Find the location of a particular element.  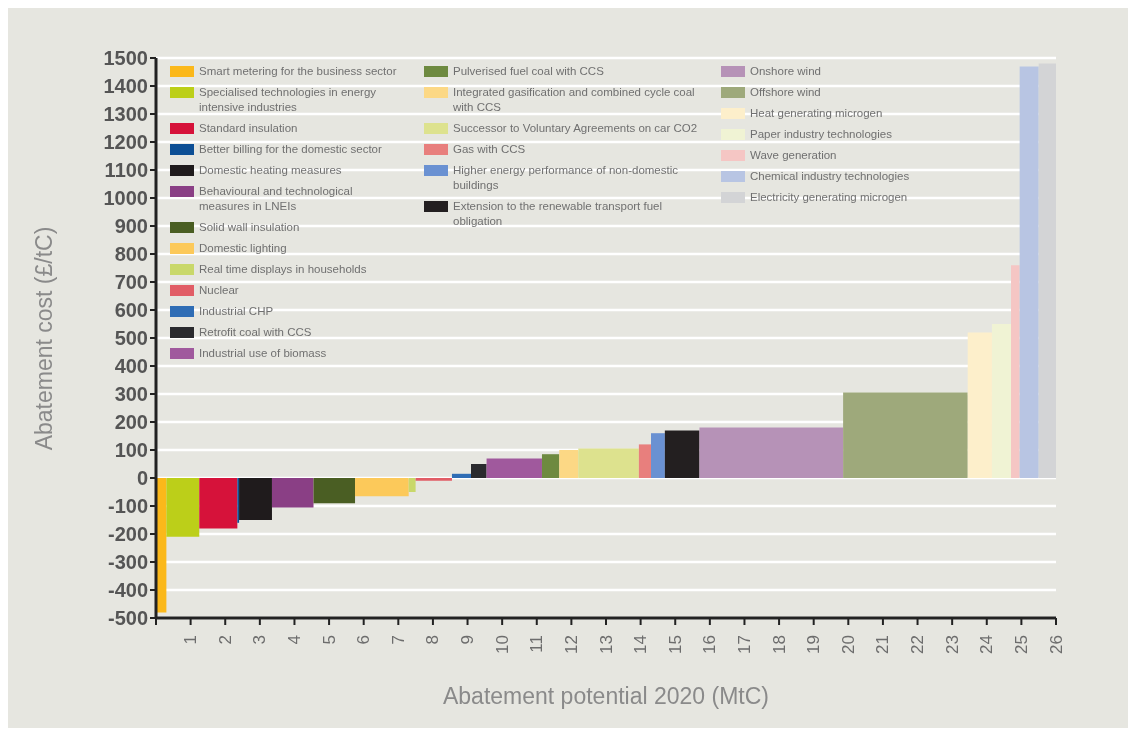

y-tick-label: 1200 is located at coordinates (125, 142).